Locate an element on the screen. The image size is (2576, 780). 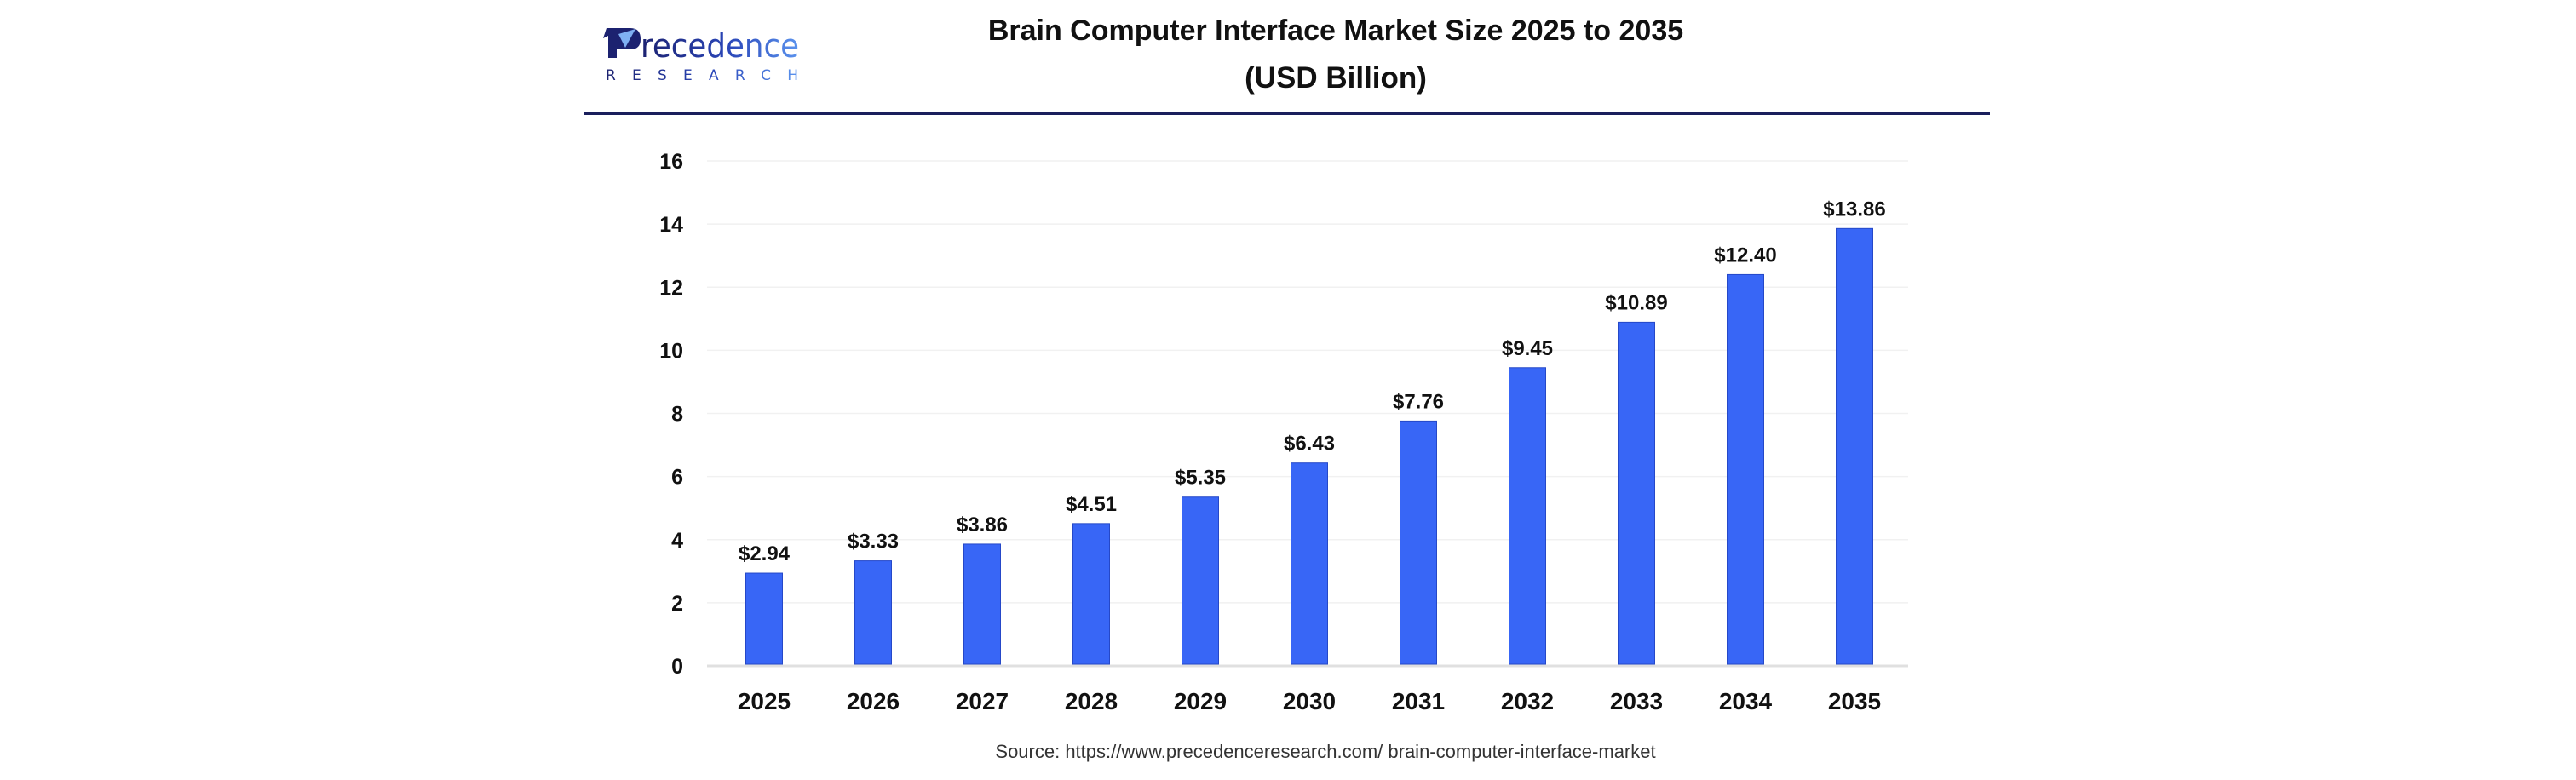
y-tick-label: 6 is located at coordinates (677, 478).